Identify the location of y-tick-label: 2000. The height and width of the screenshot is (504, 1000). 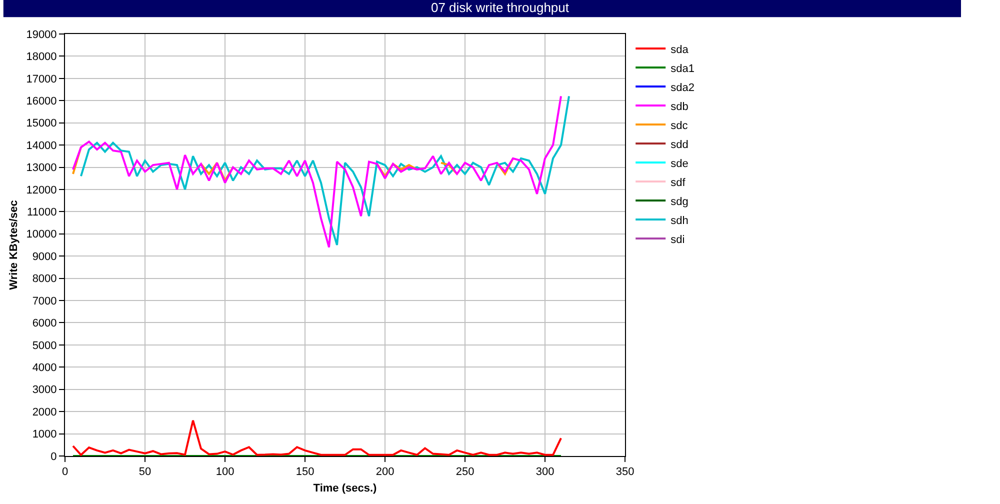
(44, 412).